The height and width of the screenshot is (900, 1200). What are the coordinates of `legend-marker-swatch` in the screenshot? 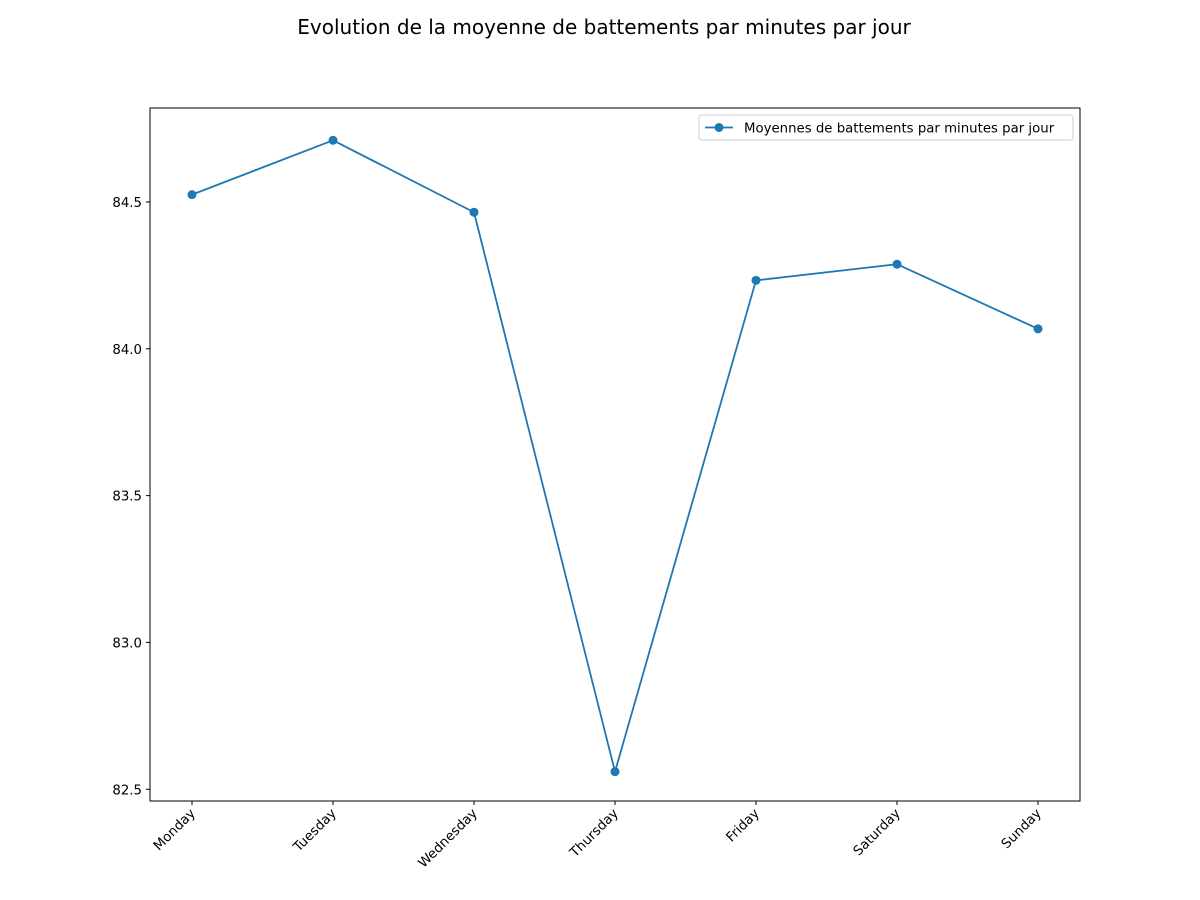 It's located at (719, 127).